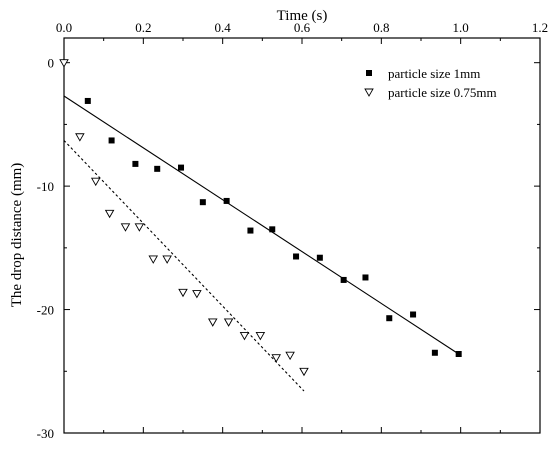  What do you see at coordinates (45, 433) in the screenshot?
I see `y-tick-label: -30` at bounding box center [45, 433].